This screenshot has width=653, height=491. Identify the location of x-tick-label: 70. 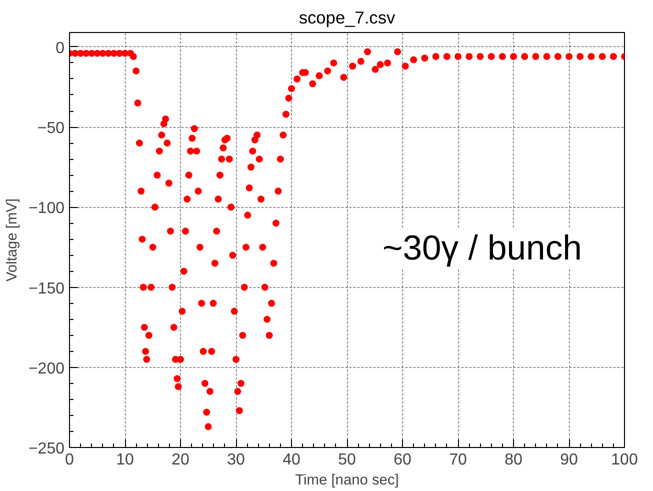
(458, 460).